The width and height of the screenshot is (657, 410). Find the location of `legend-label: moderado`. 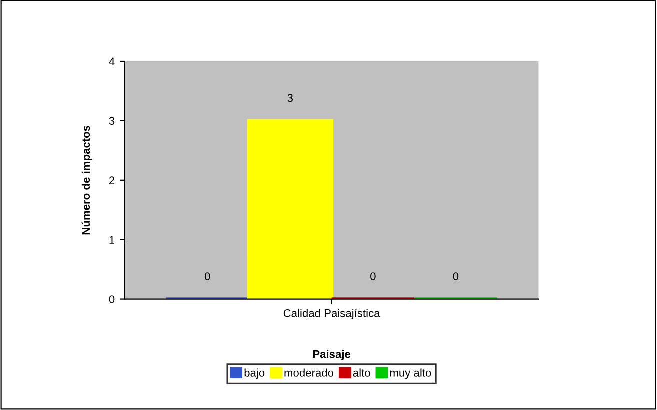

legend-label: moderado is located at coordinates (309, 372).